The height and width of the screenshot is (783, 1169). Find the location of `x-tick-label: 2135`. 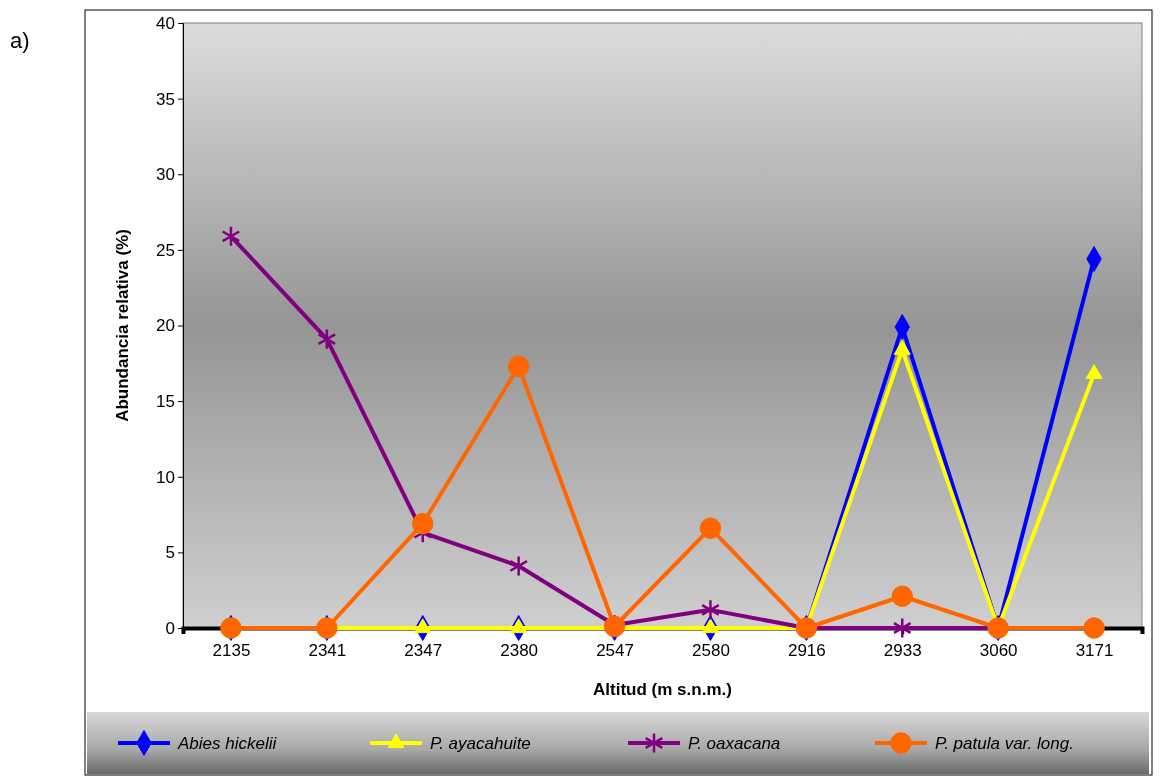

x-tick-label: 2135 is located at coordinates (231, 651).